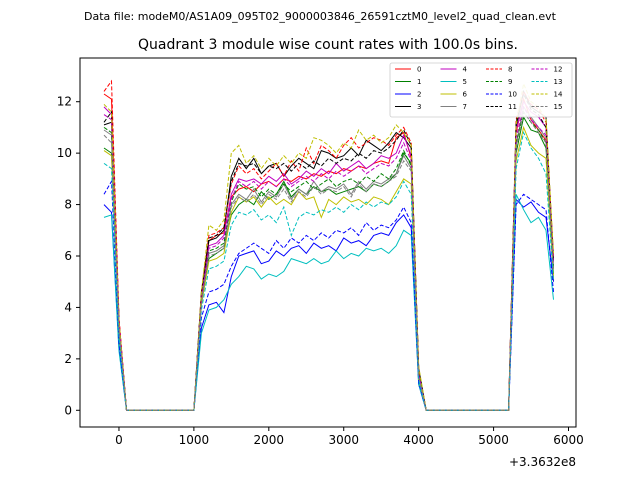 This screenshot has height=480, width=640. What do you see at coordinates (68, 359) in the screenshot?
I see `y-tick-label: 2` at bounding box center [68, 359].